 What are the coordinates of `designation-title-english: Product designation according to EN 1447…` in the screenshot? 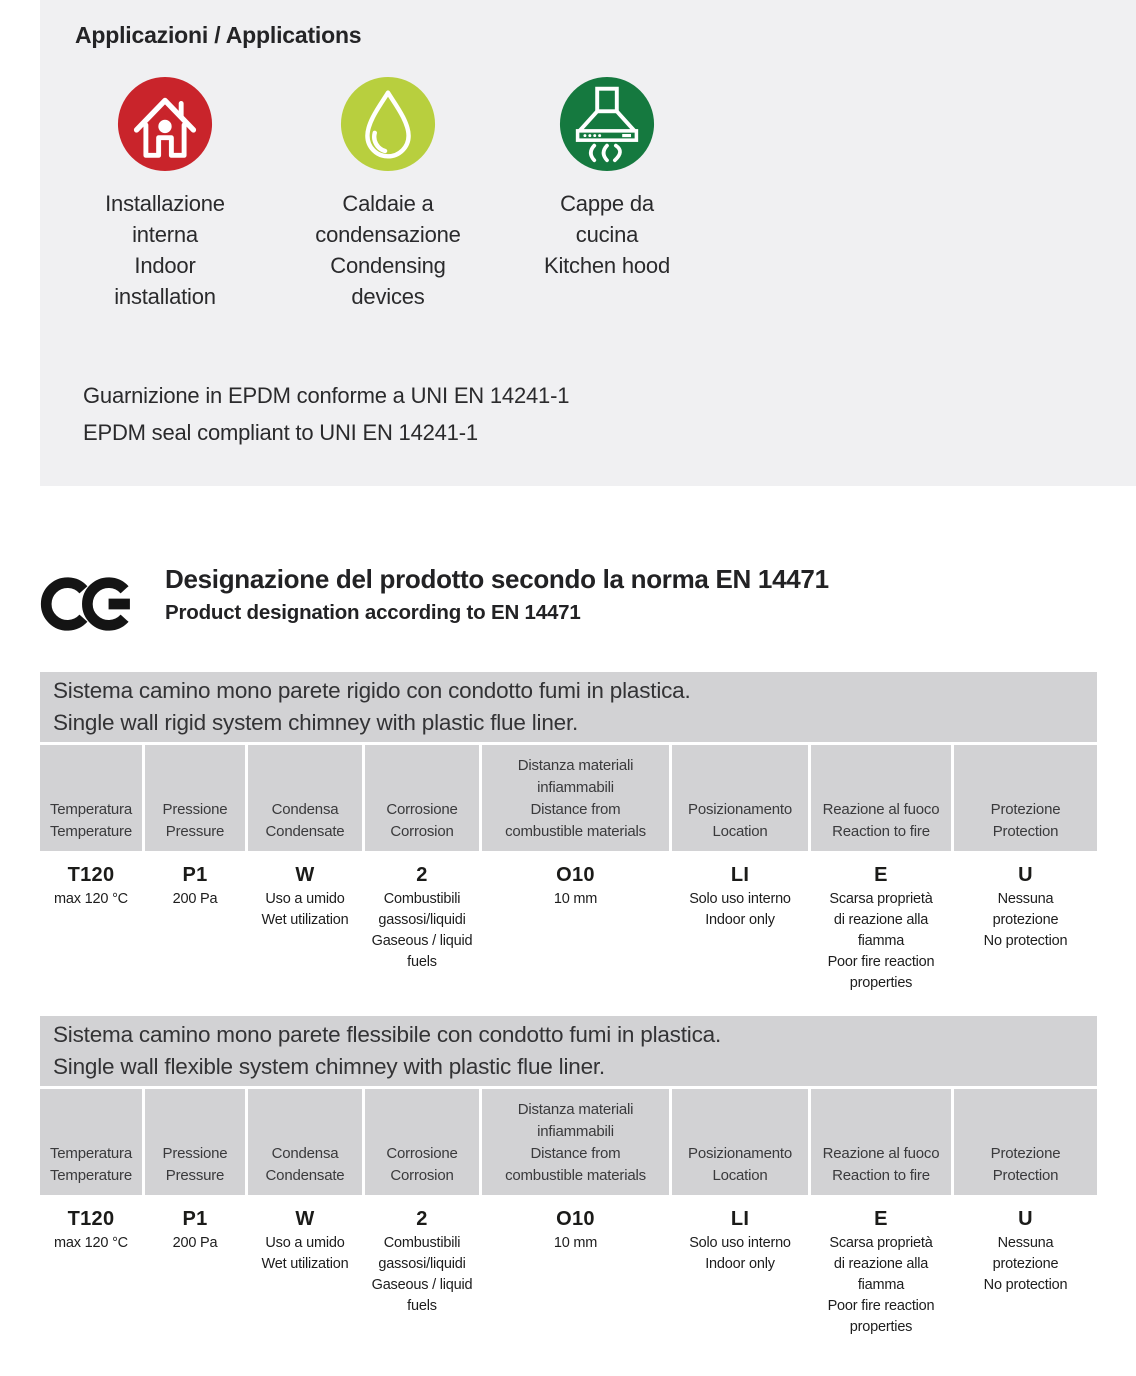 It's located at (373, 612).